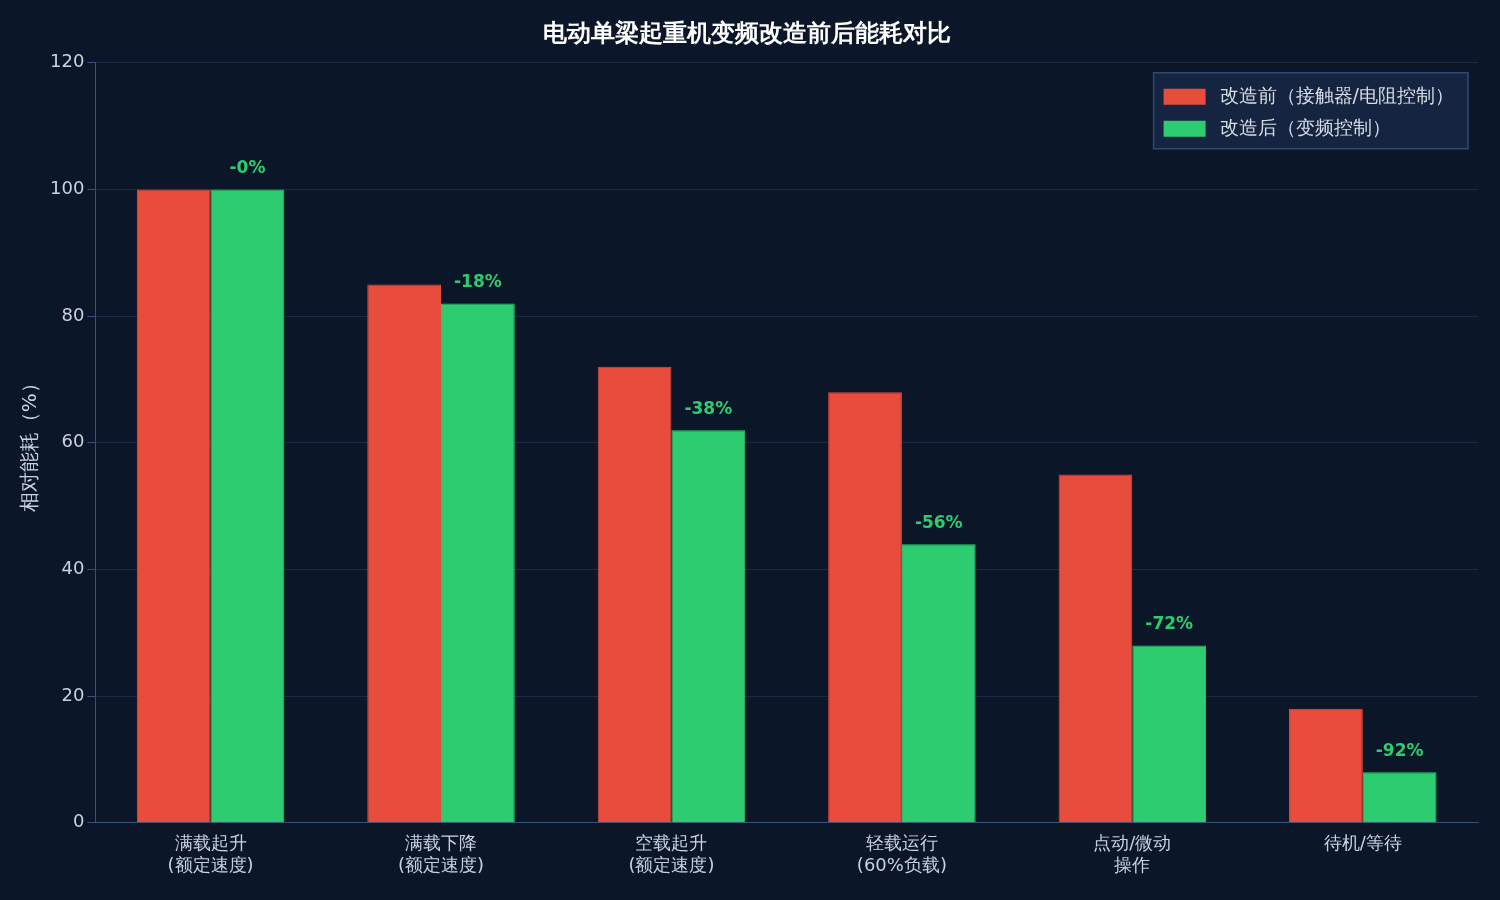 This screenshot has height=900, width=1500. What do you see at coordinates (247, 167) in the screenshot?
I see `annotation: -0%` at bounding box center [247, 167].